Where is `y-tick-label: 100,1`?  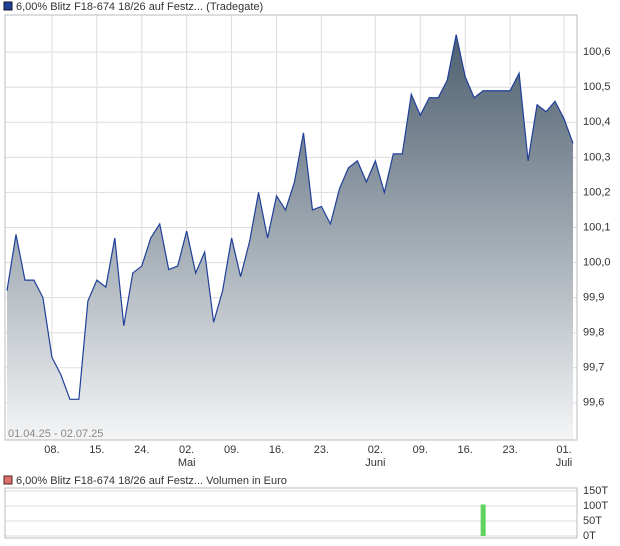 y-tick-label: 100,1 is located at coordinates (597, 227).